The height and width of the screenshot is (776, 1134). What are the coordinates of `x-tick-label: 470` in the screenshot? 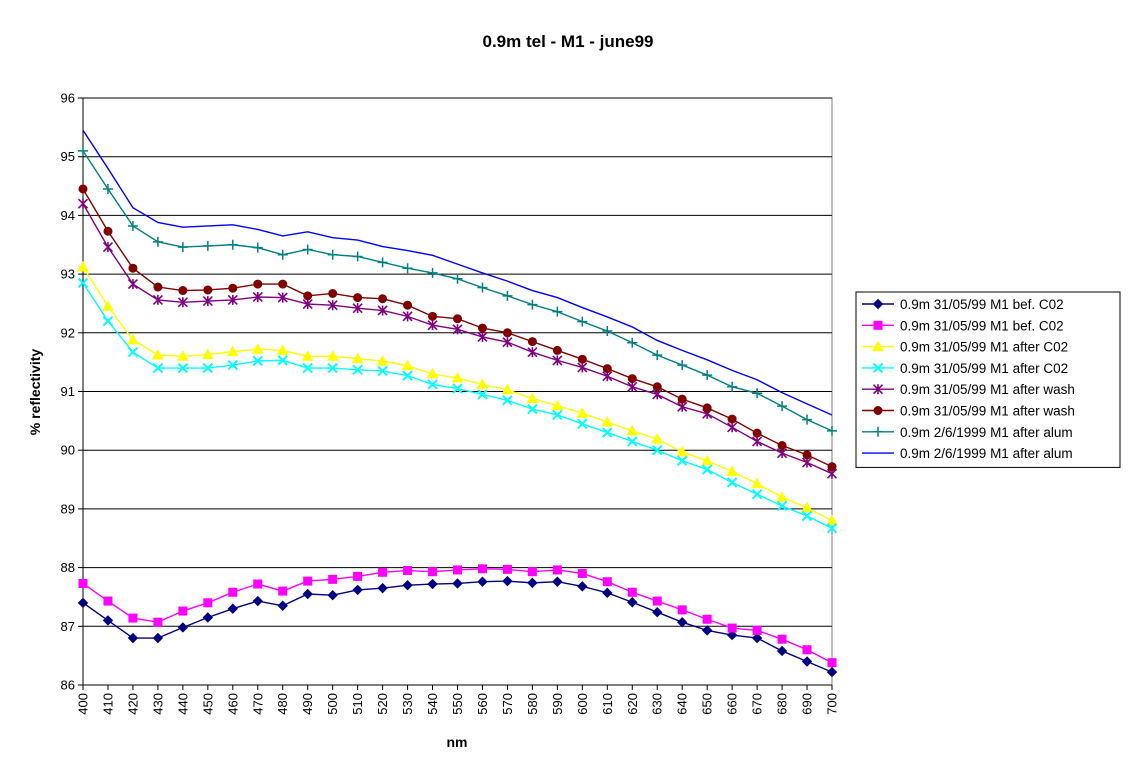 It's located at (257, 704).